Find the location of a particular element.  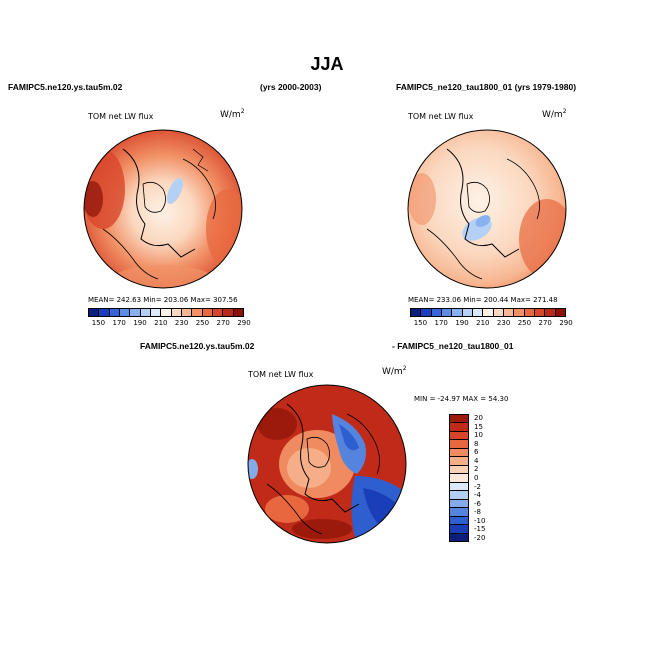

left-polar-map is located at coordinates (163, 209).